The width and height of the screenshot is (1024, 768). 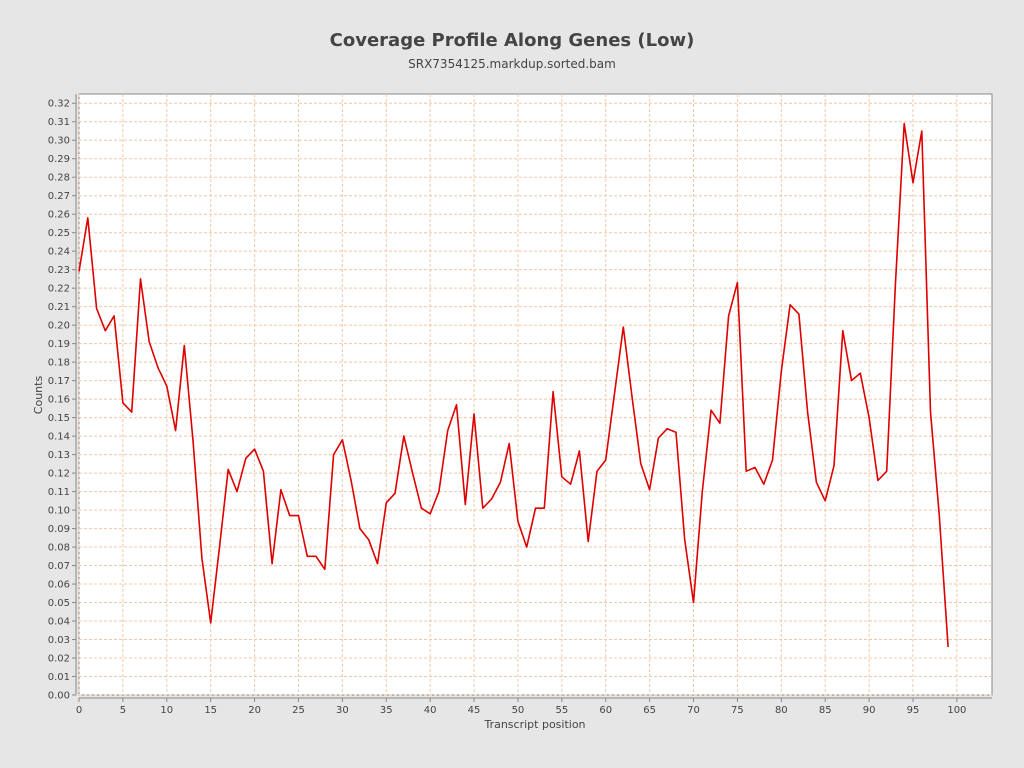 What do you see at coordinates (59, 400) in the screenshot?
I see `y-tick-label: 0.16` at bounding box center [59, 400].